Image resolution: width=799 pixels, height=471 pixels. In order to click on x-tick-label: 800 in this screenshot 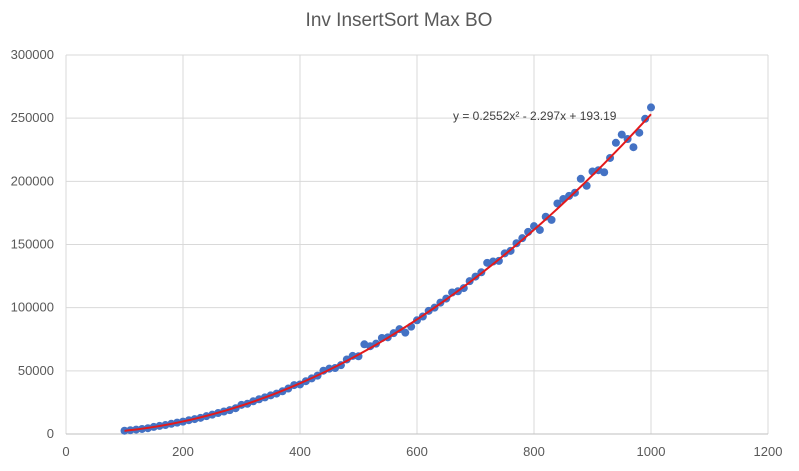, I will do `click(534, 451)`.